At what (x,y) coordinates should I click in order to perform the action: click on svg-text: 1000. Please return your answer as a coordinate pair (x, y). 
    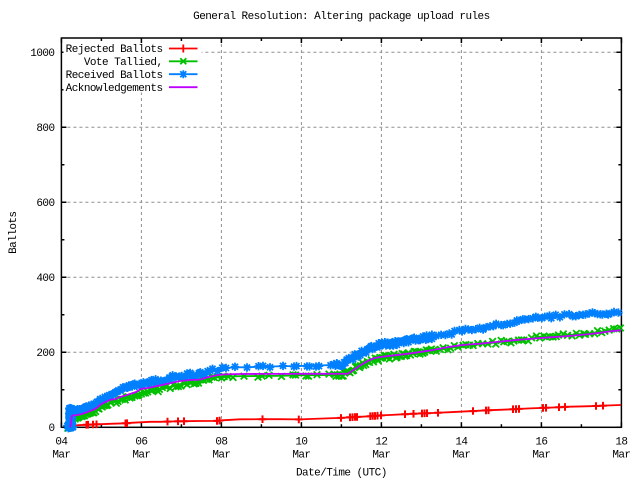
    Looking at the image, I should click on (42, 54).